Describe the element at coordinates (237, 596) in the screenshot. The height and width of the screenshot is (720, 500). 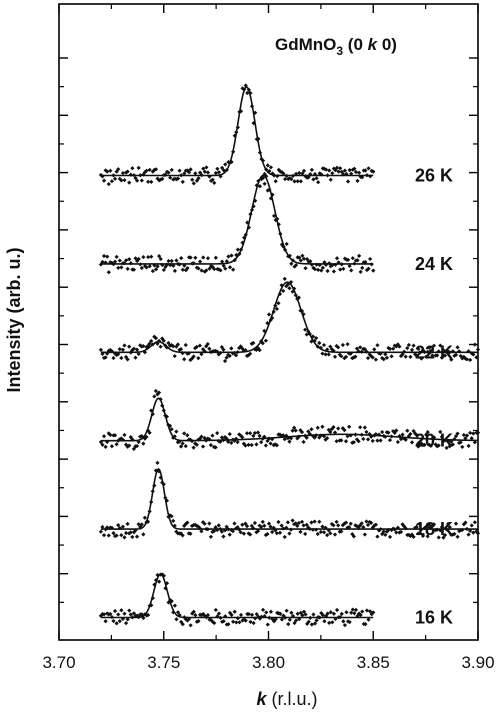
I see `fit-curve` at that location.